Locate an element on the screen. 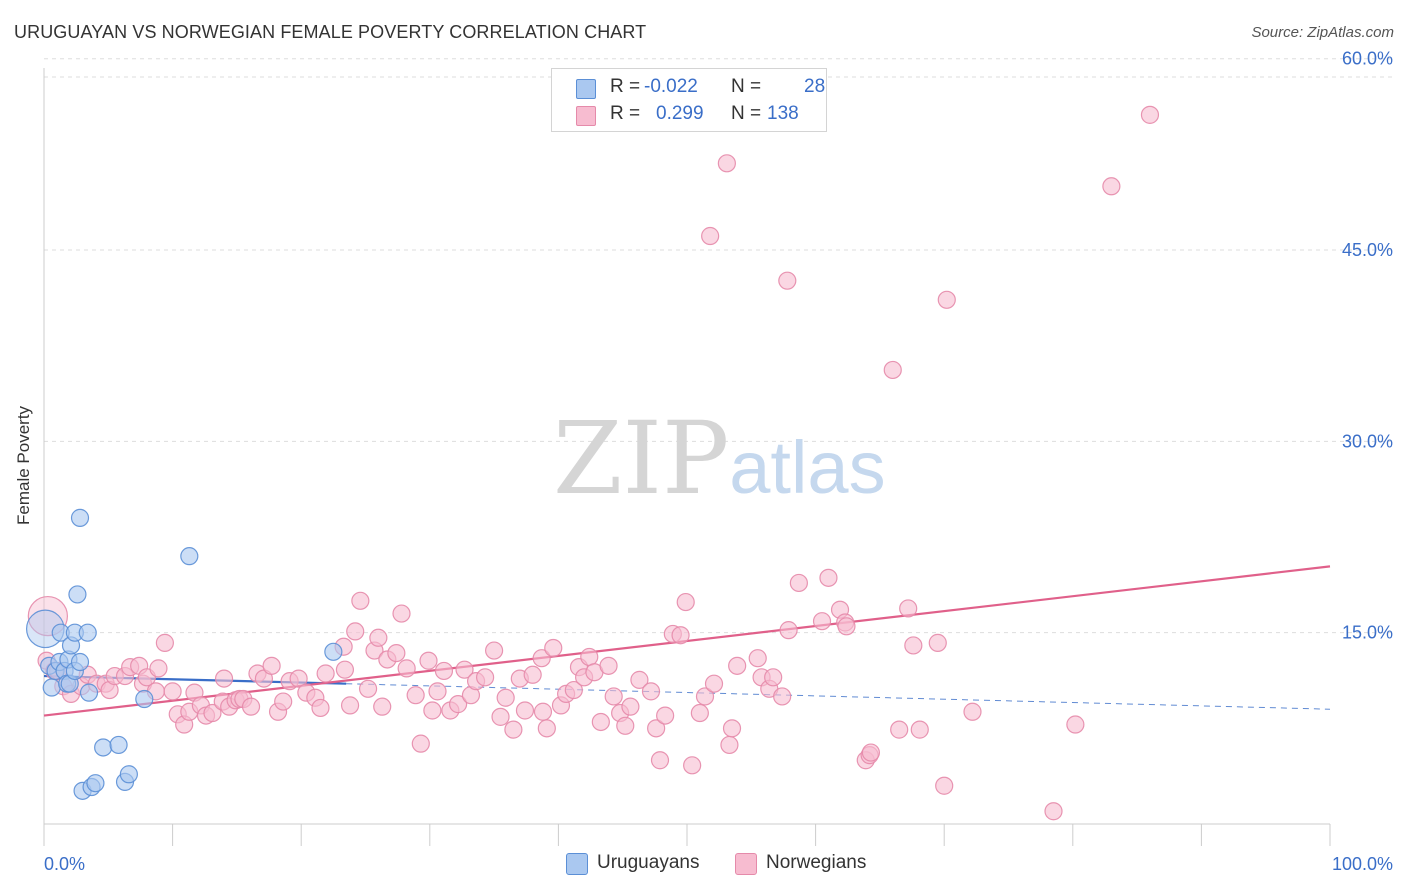 The height and width of the screenshot is (892, 1406). legend-n-value: 138 is located at coordinates (783, 113).